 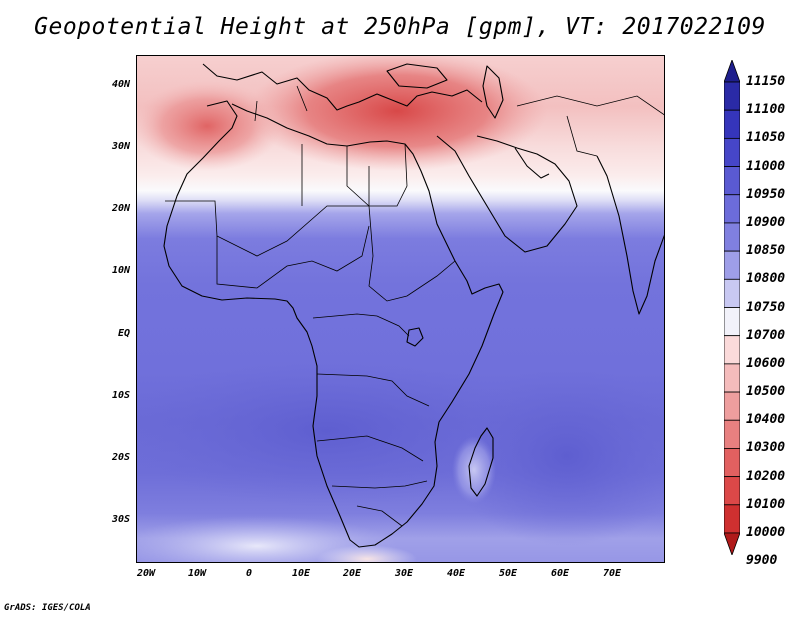 What do you see at coordinates (766, 251) in the screenshot?
I see `colorbar-level-label: 10850` at bounding box center [766, 251].